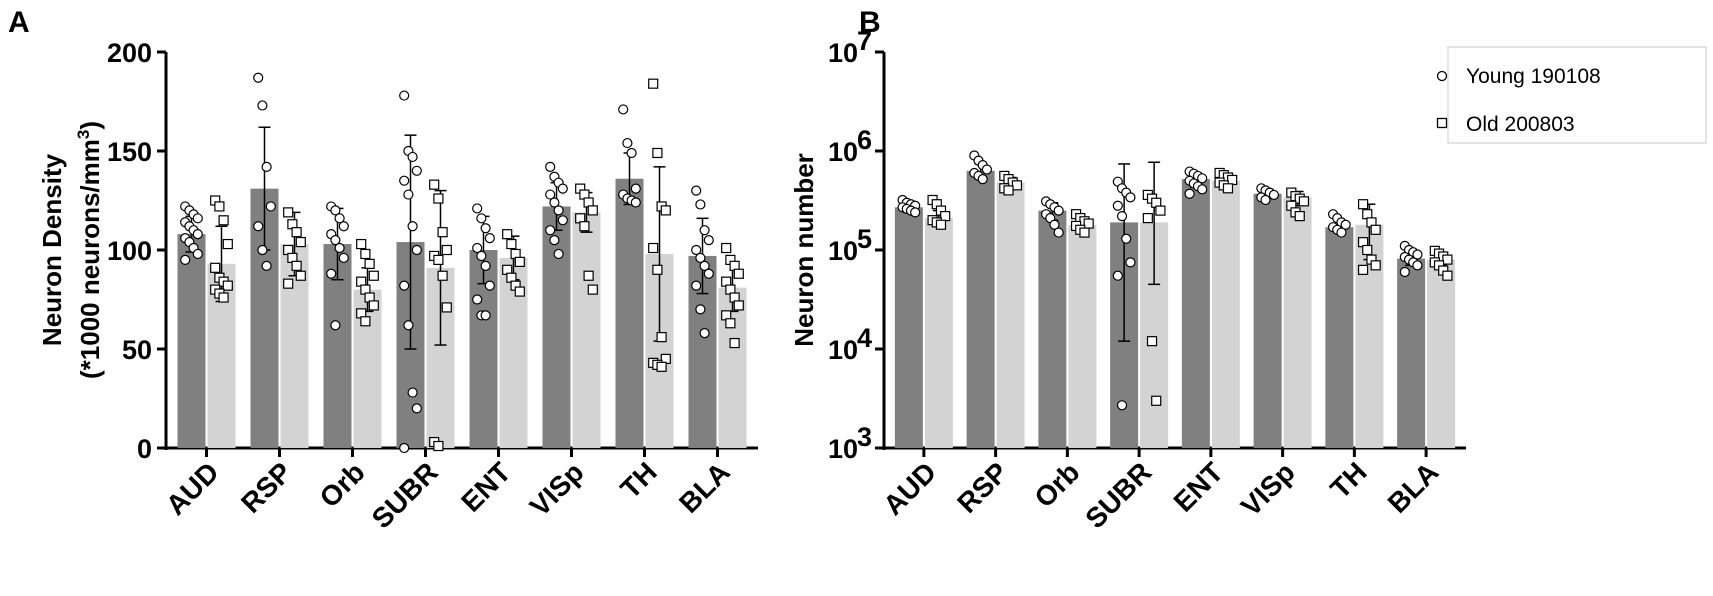  Describe the element at coordinates (556, 327) in the screenshot. I see `panel-a-bar-young-visp` at that location.